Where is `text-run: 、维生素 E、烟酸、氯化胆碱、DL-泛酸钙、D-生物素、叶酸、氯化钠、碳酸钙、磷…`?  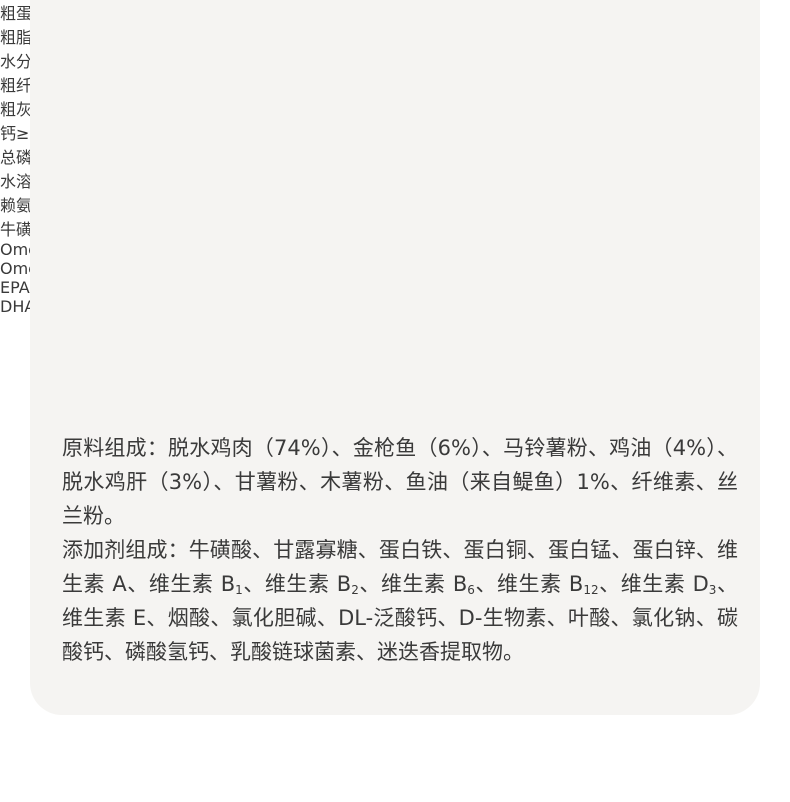
text-run: 、维生素 E、烟酸、氯化胆碱、DL-泛酸钙、D-生物素、叶酸、氯化钠、碳酸钙、磷… is located at coordinates (400, 618).